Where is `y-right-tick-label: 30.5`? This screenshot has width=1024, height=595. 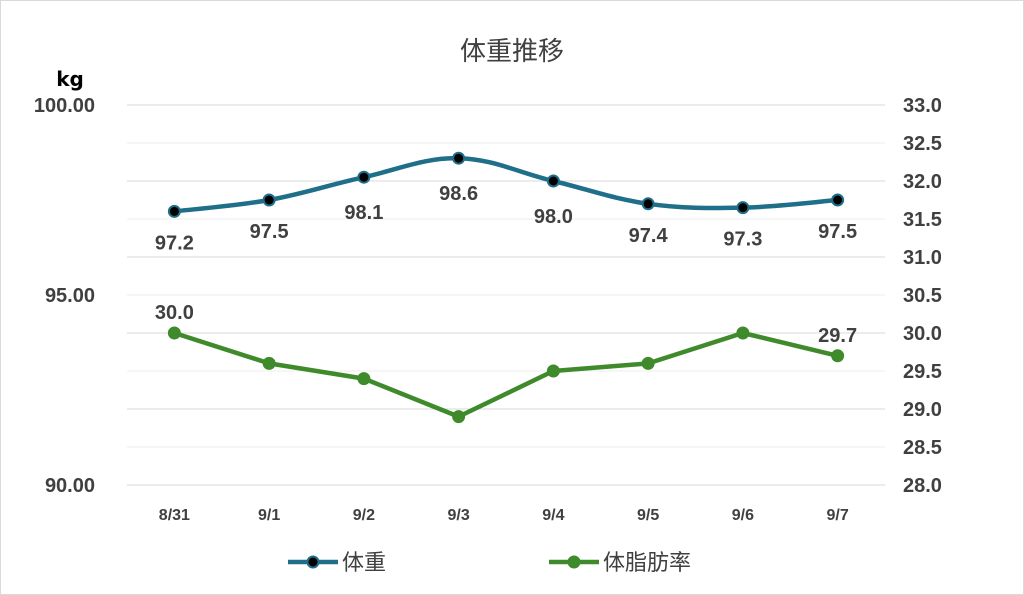
y-right-tick-label: 30.5 is located at coordinates (922, 296).